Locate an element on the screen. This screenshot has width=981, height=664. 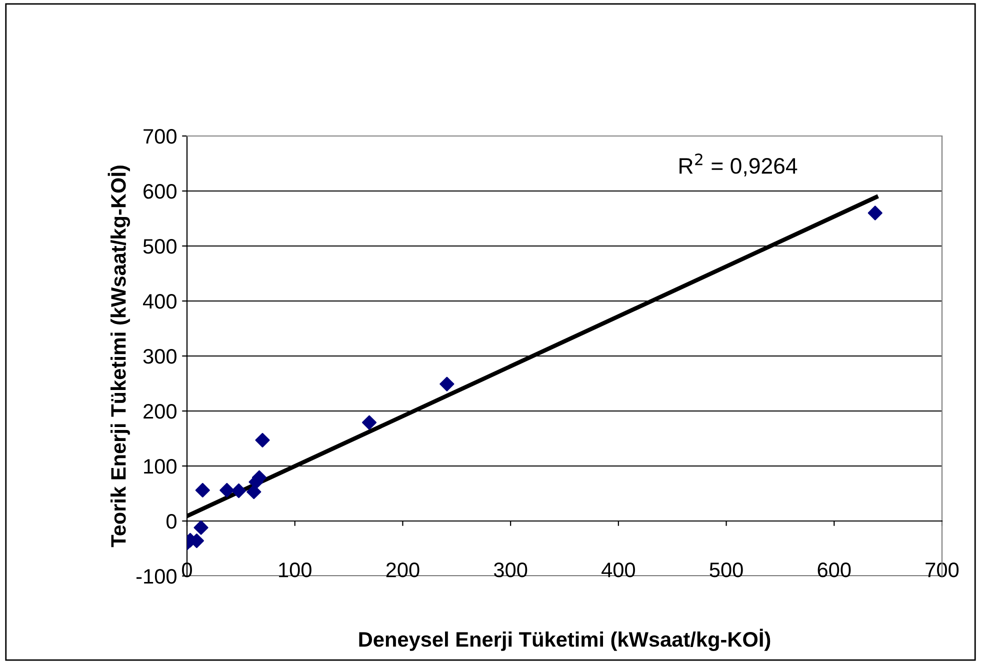
y-tick-label: 300 is located at coordinates (159, 356).